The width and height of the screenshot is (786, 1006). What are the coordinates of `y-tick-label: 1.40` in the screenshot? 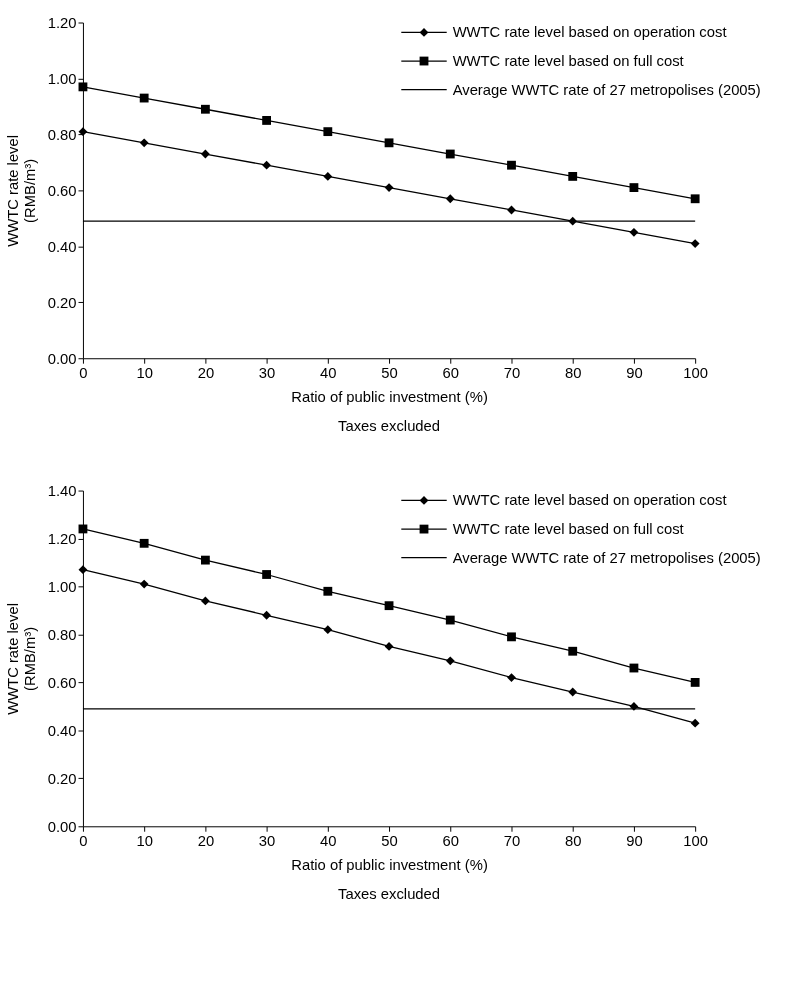 It's located at (62, 491).